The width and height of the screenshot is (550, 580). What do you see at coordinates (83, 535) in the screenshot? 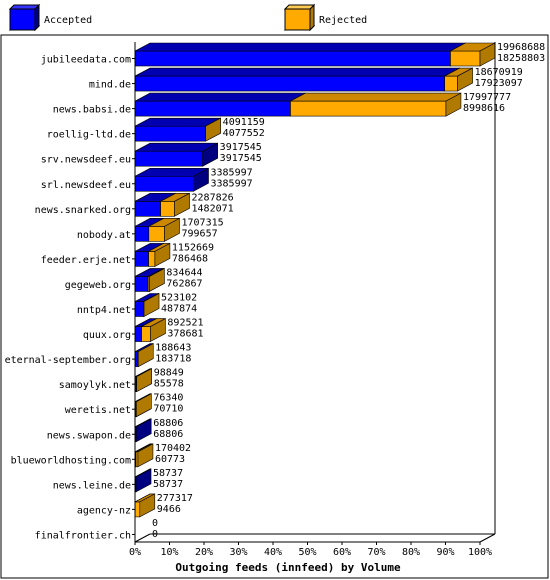
I see `category-label: finalfrontier.ch` at bounding box center [83, 535].